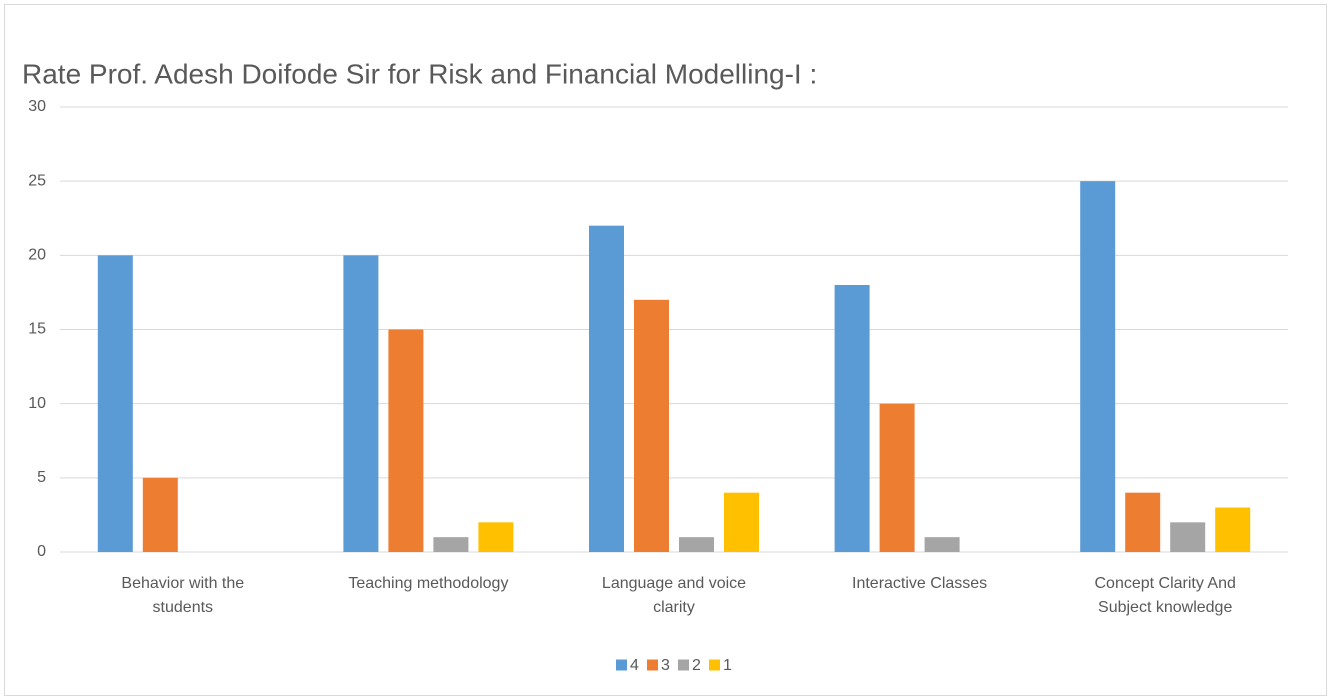 The height and width of the screenshot is (700, 1331). I want to click on y-tick-label: 10, so click(37, 403).